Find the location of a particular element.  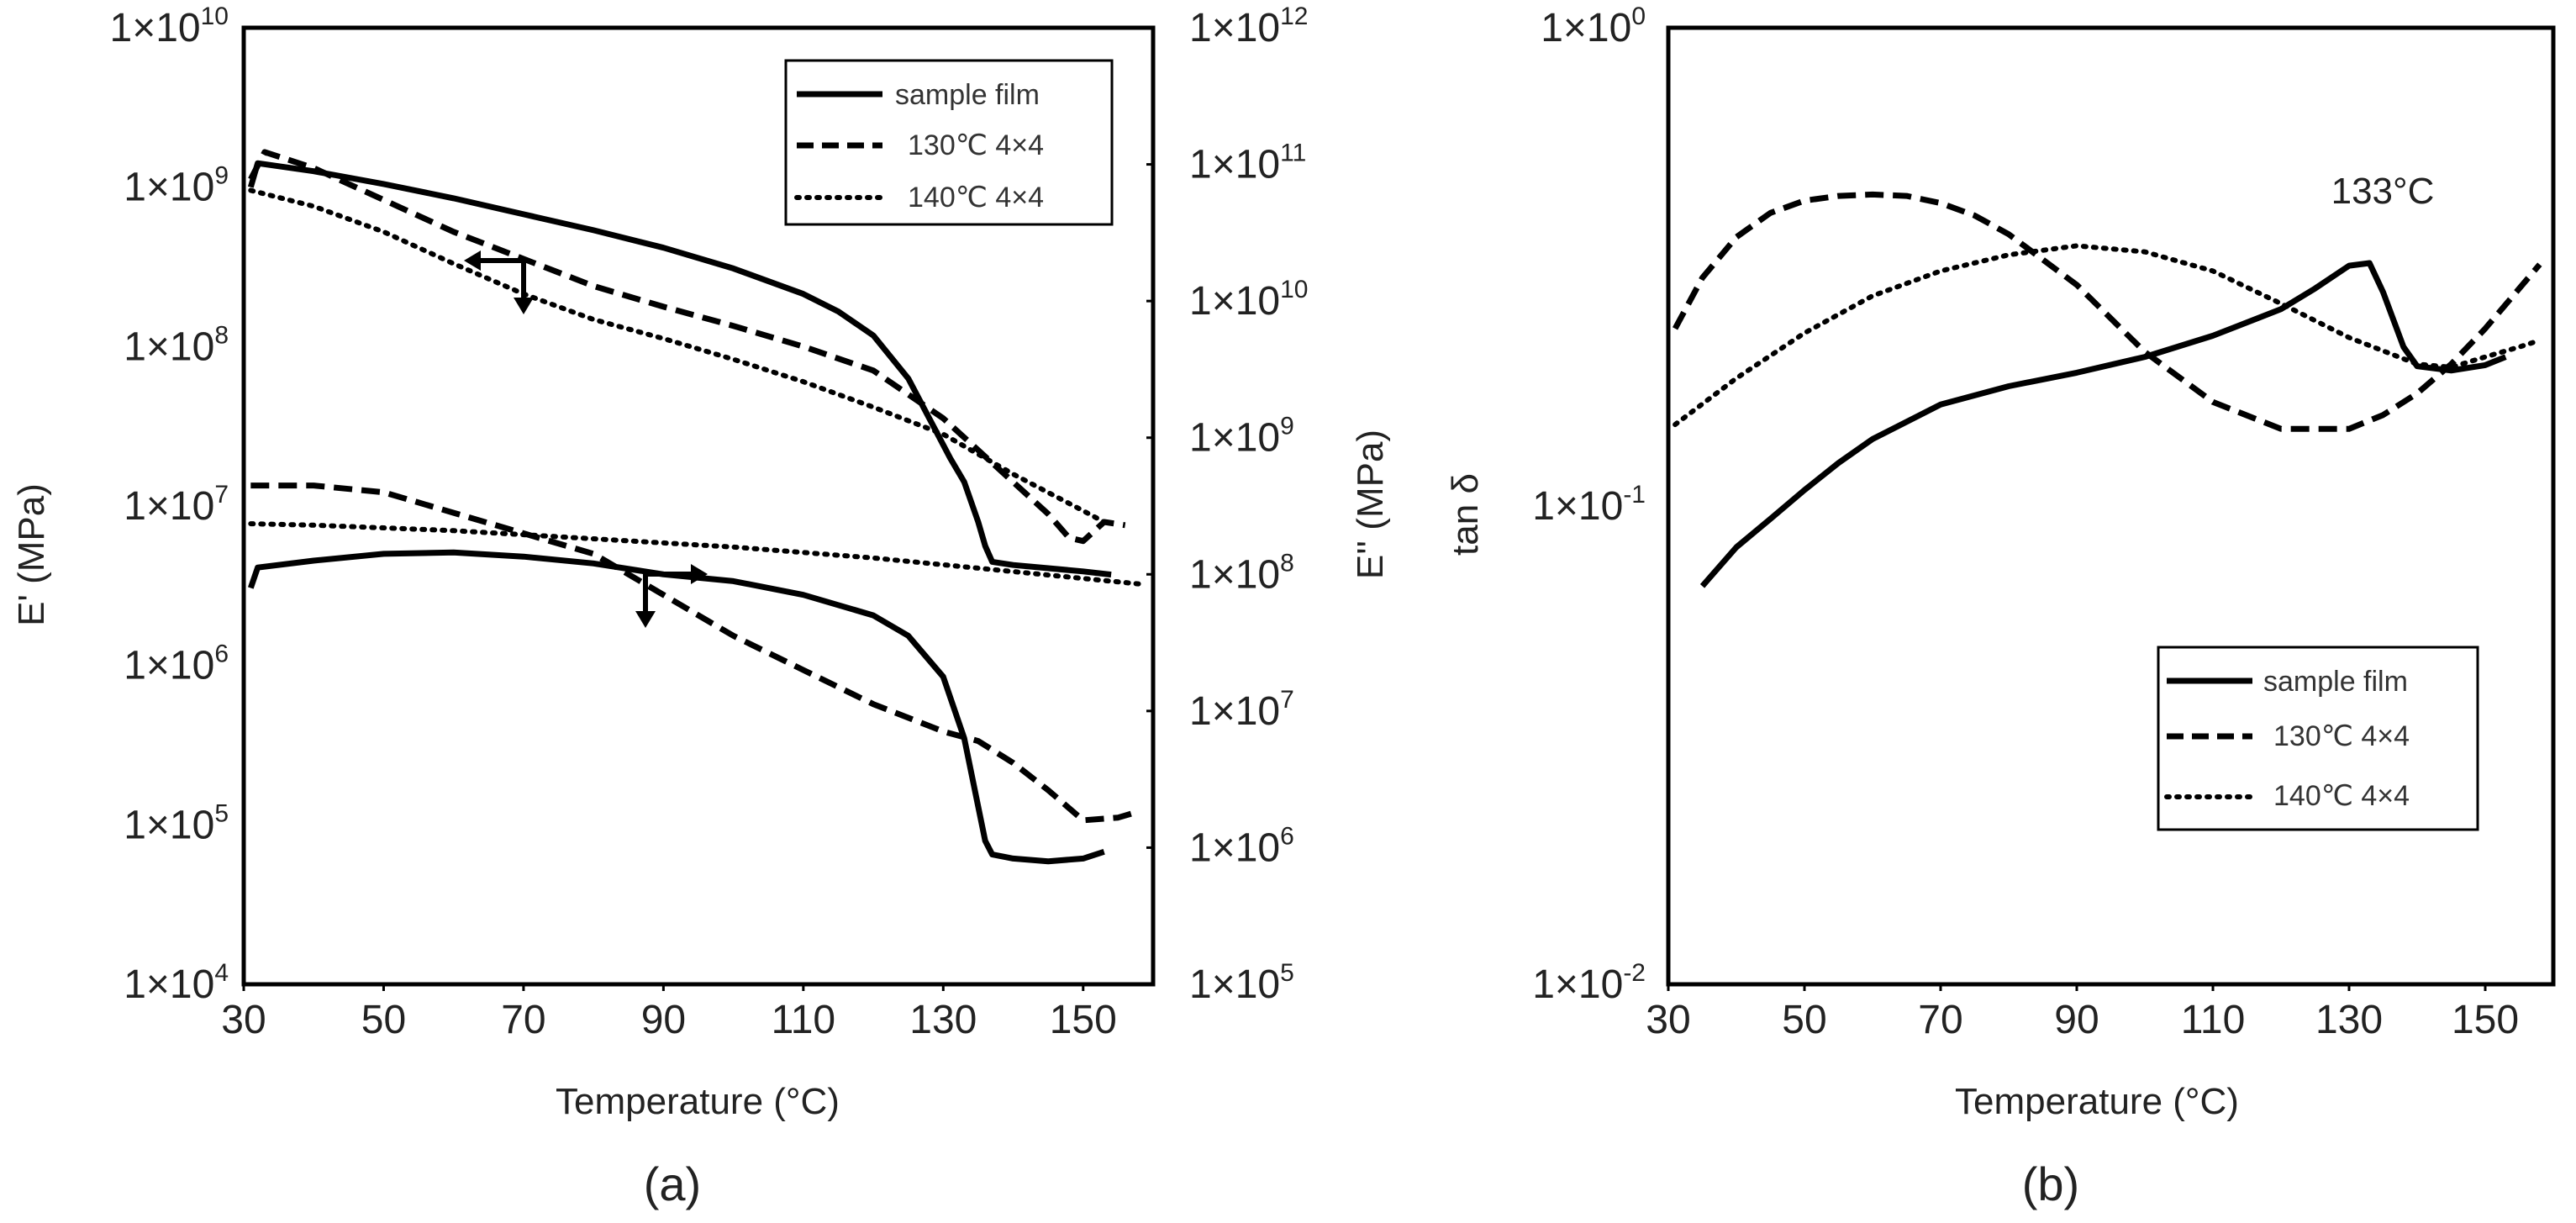

panel-b-series is located at coordinates (2107, 389).